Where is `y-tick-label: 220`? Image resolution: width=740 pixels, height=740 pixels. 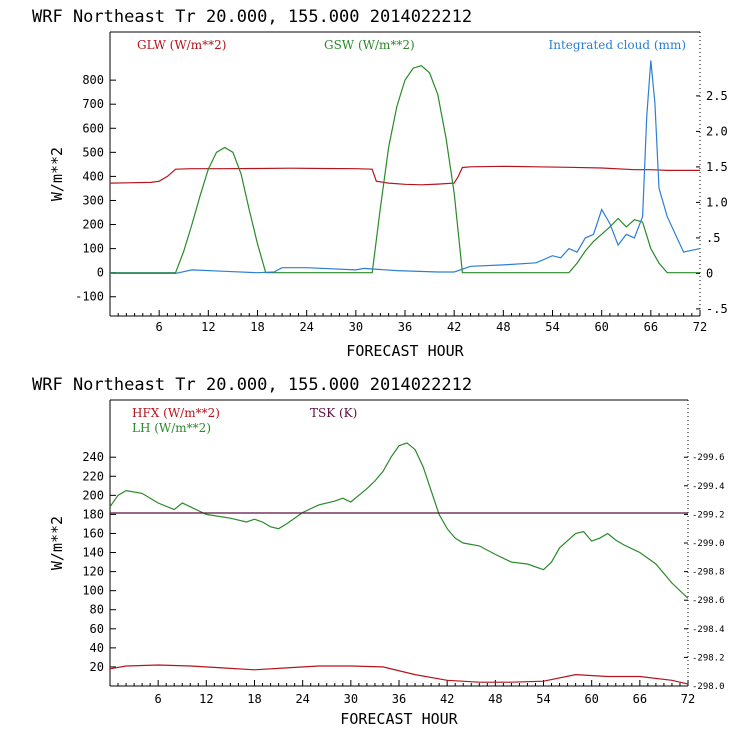
y-tick-label: 220 is located at coordinates (93, 476).